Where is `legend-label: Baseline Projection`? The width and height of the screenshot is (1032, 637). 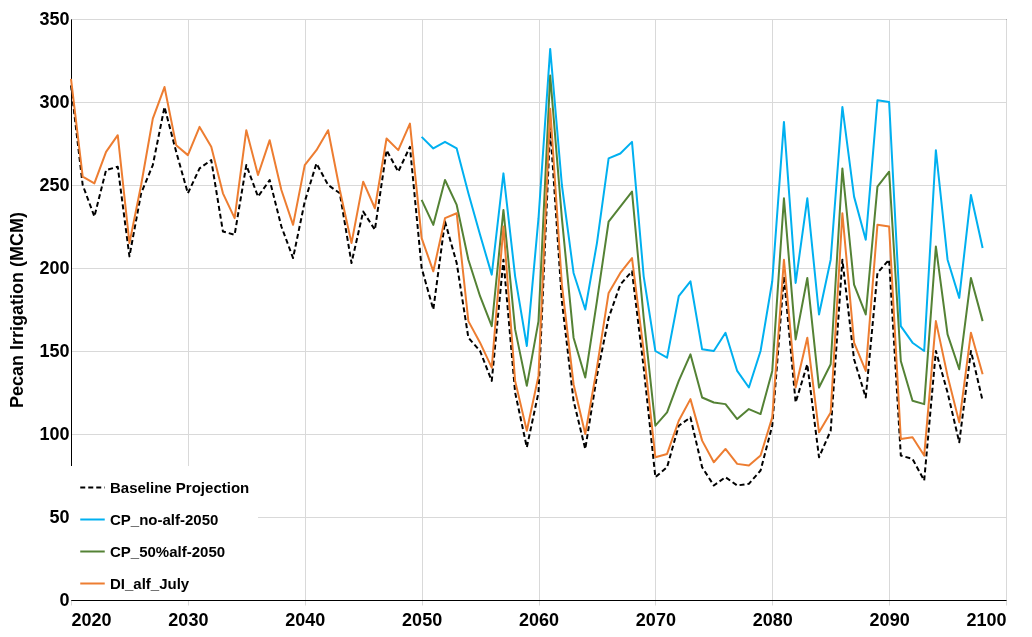
legend-label: Baseline Projection is located at coordinates (180, 487).